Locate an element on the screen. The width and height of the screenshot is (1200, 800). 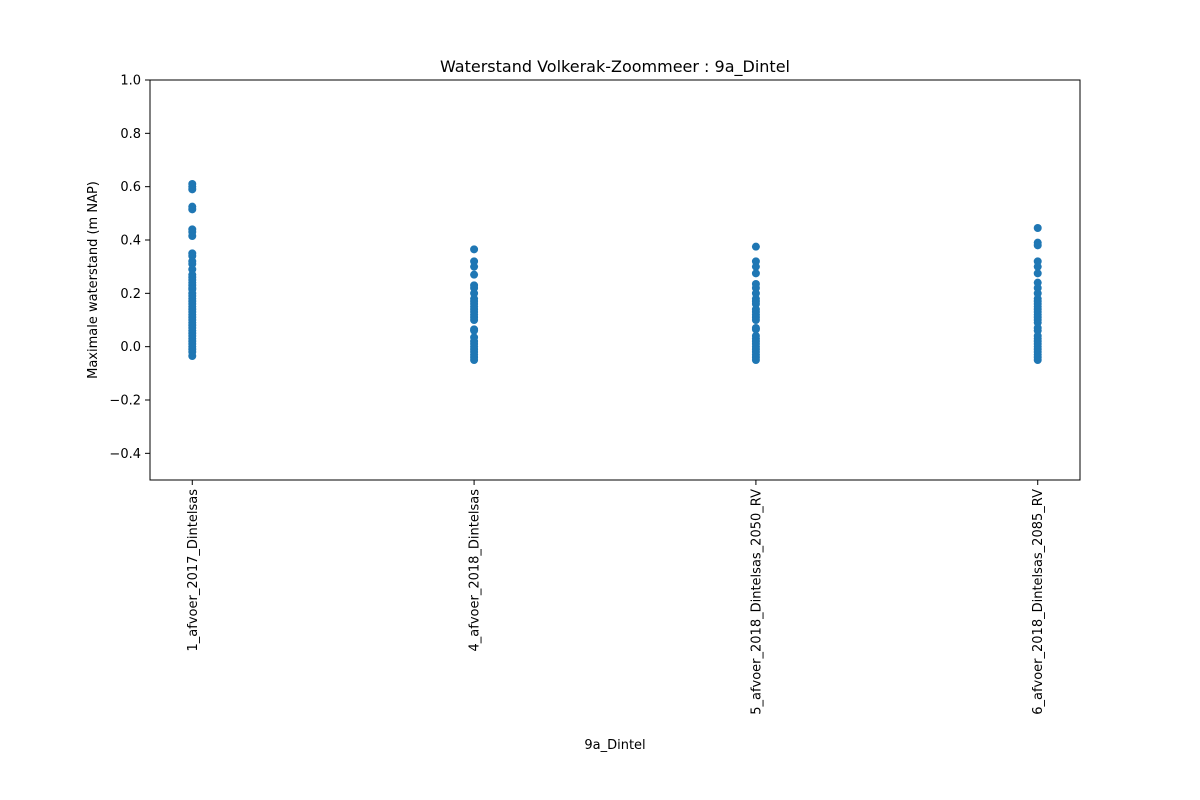
y-tick-label: 0.2 is located at coordinates (130, 294).